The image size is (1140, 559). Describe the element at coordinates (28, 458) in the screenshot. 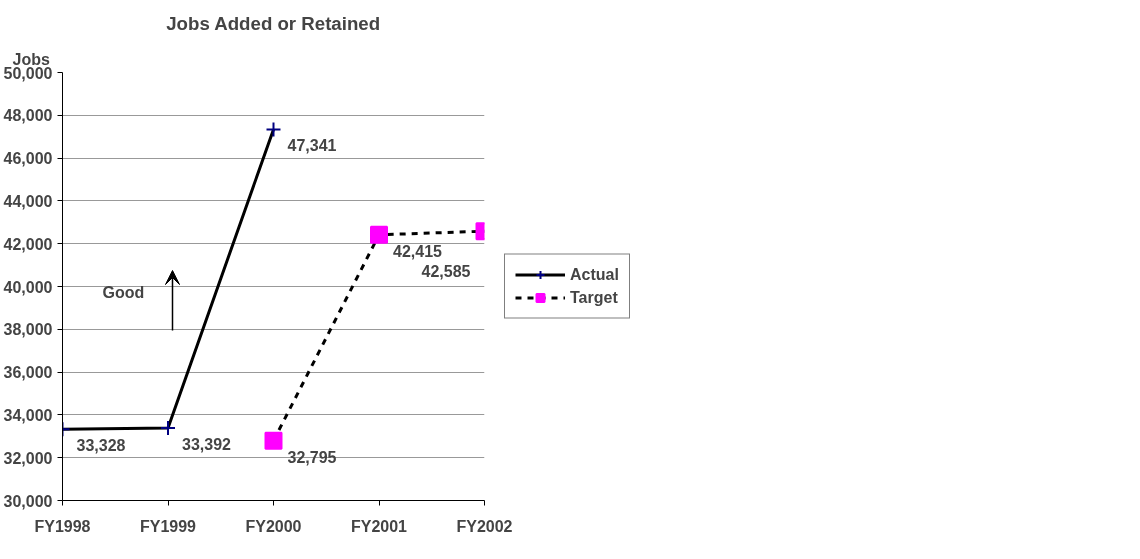

I see `y-tick-label: 32,000` at that location.